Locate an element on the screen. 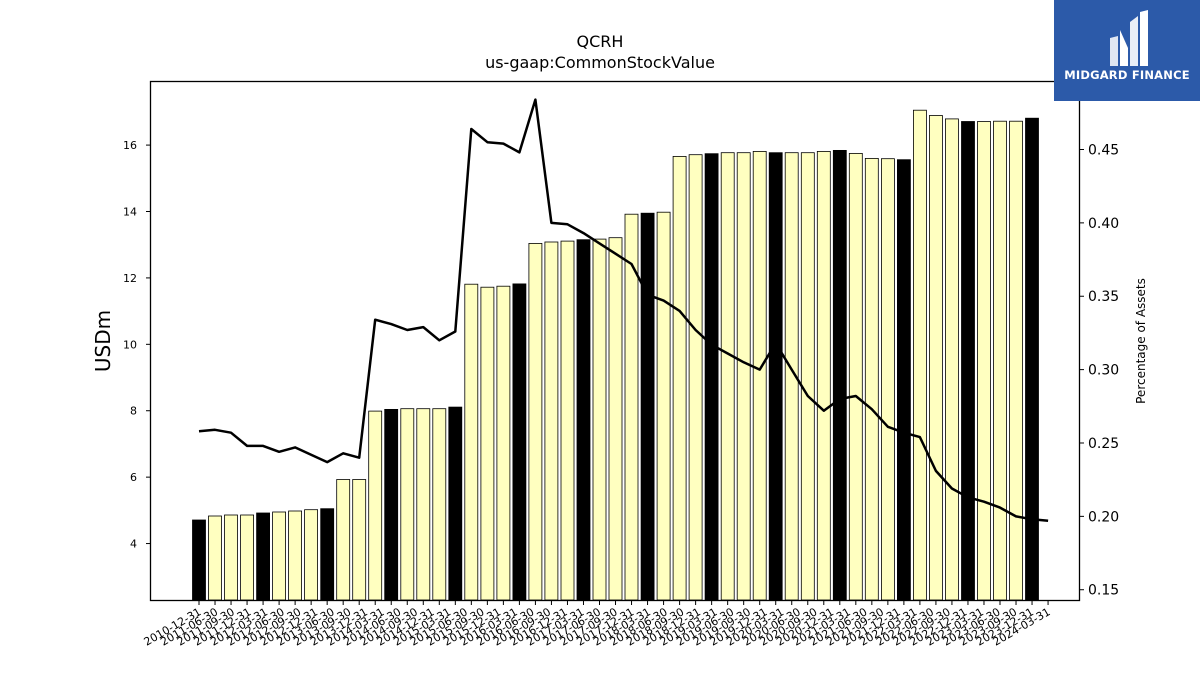  y-tick-label: 12 is located at coordinates (130, 278).